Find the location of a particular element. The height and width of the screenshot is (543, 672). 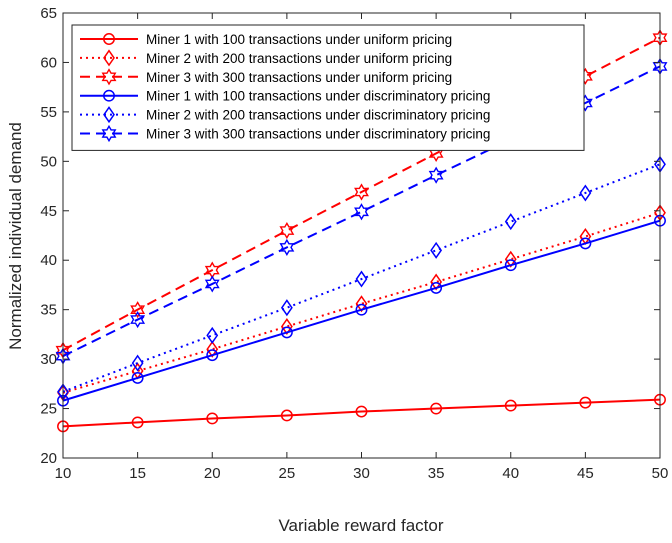

x-tick-label: 40 is located at coordinates (510, 473).